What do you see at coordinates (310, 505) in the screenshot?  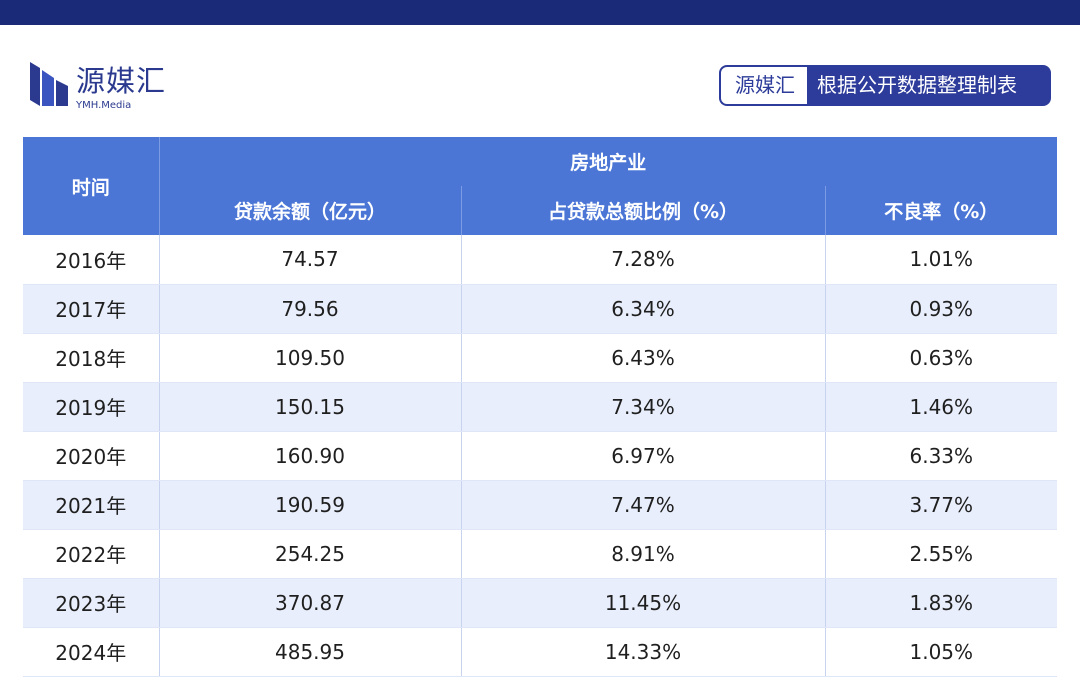 I see `loan-balance-cell: 190.59` at bounding box center [310, 505].